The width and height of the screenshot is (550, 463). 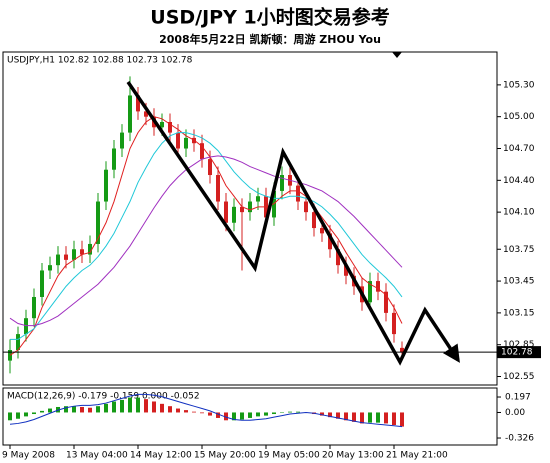 I want to click on y-tick-label: 102.85, so click(x=519, y=345).